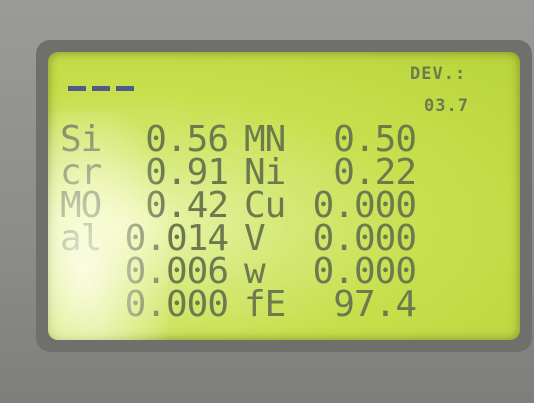  What do you see at coordinates (255, 271) in the screenshot?
I see `element-label: w` at bounding box center [255, 271].